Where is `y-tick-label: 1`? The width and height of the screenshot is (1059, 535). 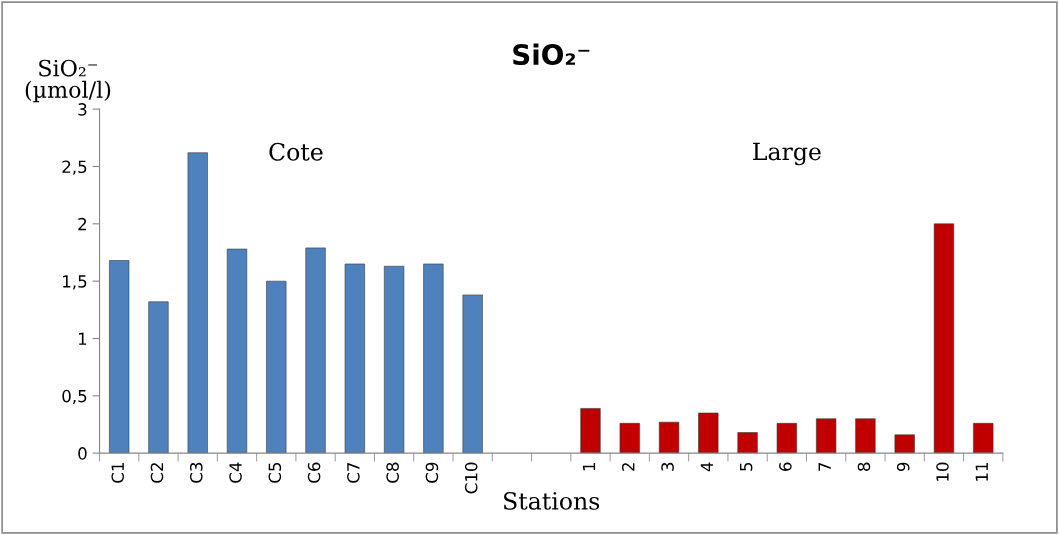 y-tick-label: 1 is located at coordinates (82, 338).